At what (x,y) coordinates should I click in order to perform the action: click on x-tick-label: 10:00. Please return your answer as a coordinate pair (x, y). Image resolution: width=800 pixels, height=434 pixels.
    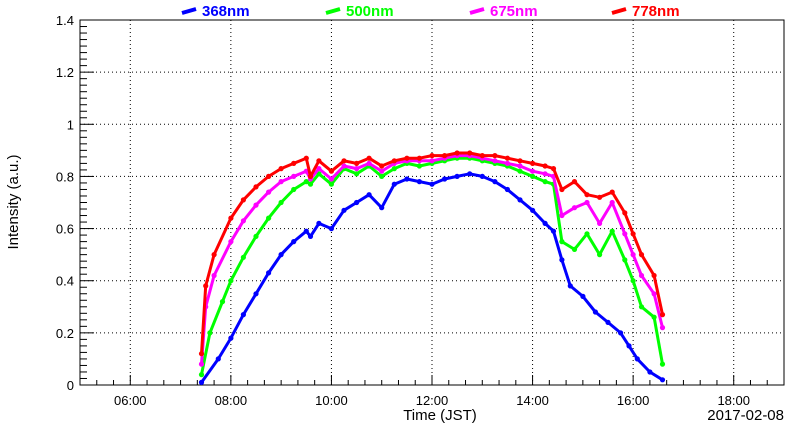
    Looking at the image, I should click on (331, 400).